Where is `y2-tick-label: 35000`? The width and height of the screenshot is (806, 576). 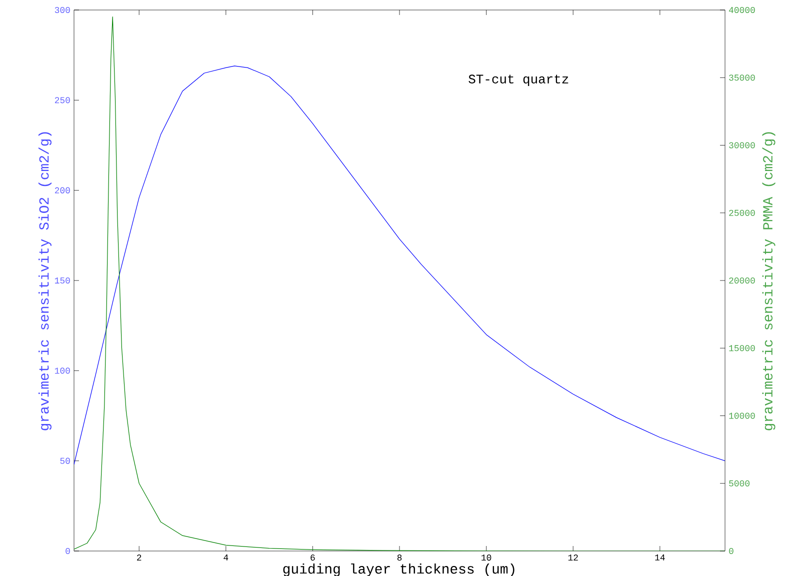 y2-tick-label: 35000 is located at coordinates (742, 77).